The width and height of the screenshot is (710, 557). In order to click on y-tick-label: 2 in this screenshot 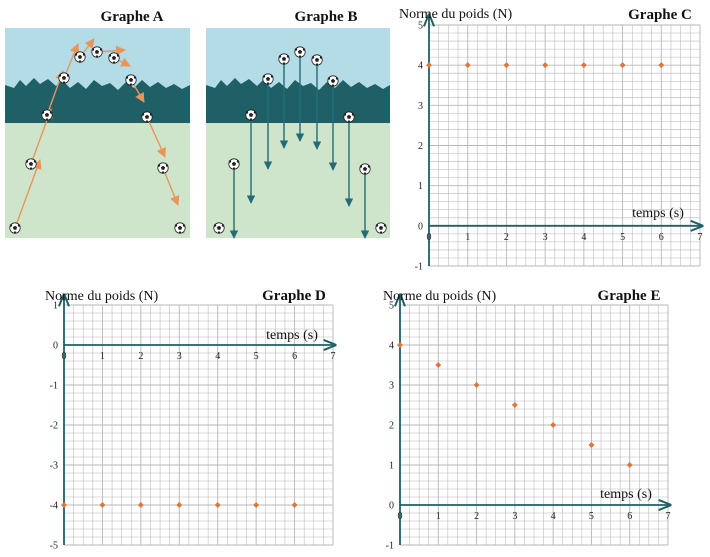, I will do `click(420, 146)`.